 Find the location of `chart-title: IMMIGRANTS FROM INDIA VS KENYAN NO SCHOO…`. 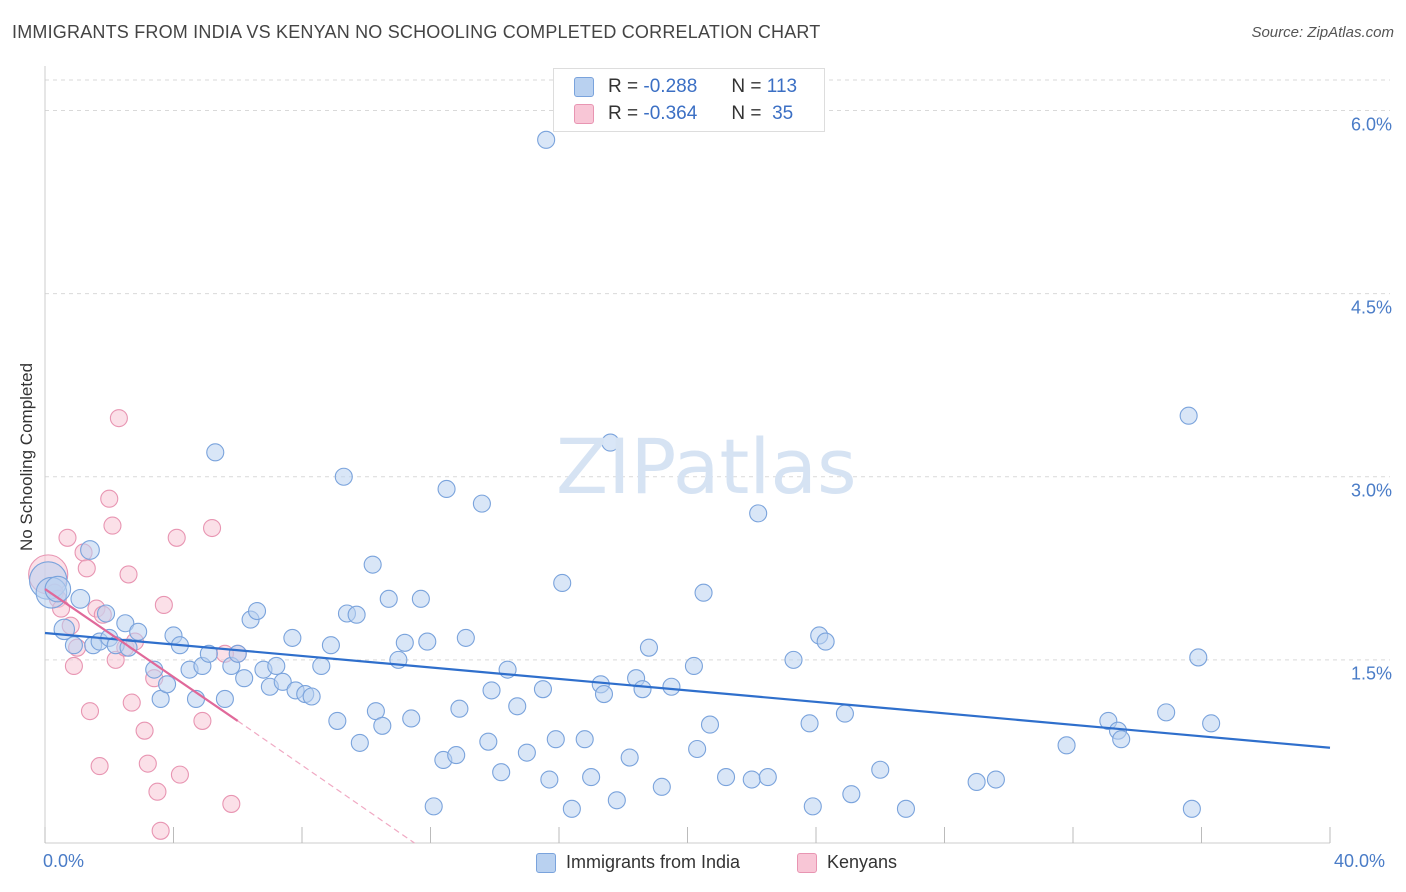

chart-title: IMMIGRANTS FROM INDIA VS KENYAN NO SCHOO… is located at coordinates (416, 32).